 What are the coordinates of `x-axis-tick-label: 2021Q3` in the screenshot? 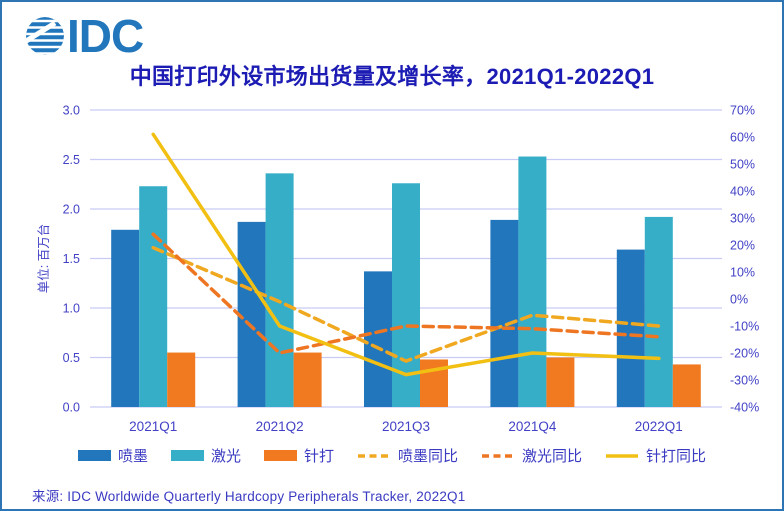 It's located at (406, 426).